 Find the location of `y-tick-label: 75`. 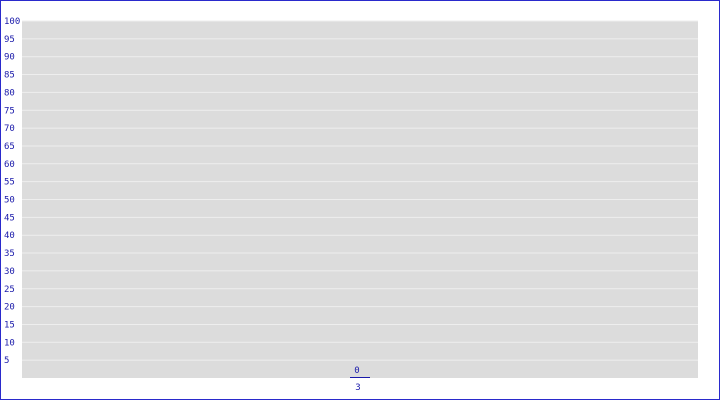

y-tick-label: 75 is located at coordinates (9, 111).